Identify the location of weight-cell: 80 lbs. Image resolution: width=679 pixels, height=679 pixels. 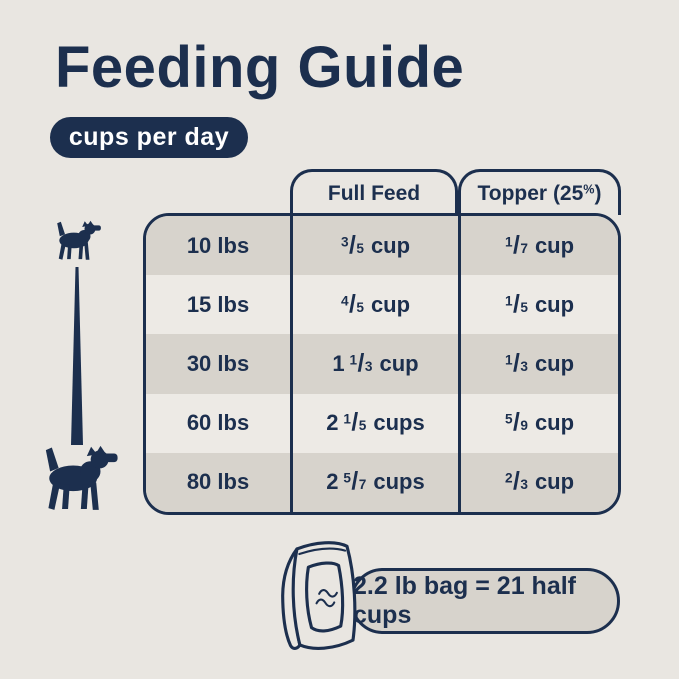
(218, 482).